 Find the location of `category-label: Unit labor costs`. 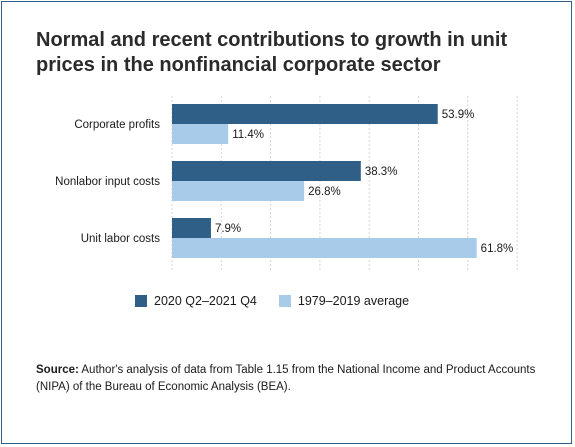

category-label: Unit labor costs is located at coordinates (121, 239).